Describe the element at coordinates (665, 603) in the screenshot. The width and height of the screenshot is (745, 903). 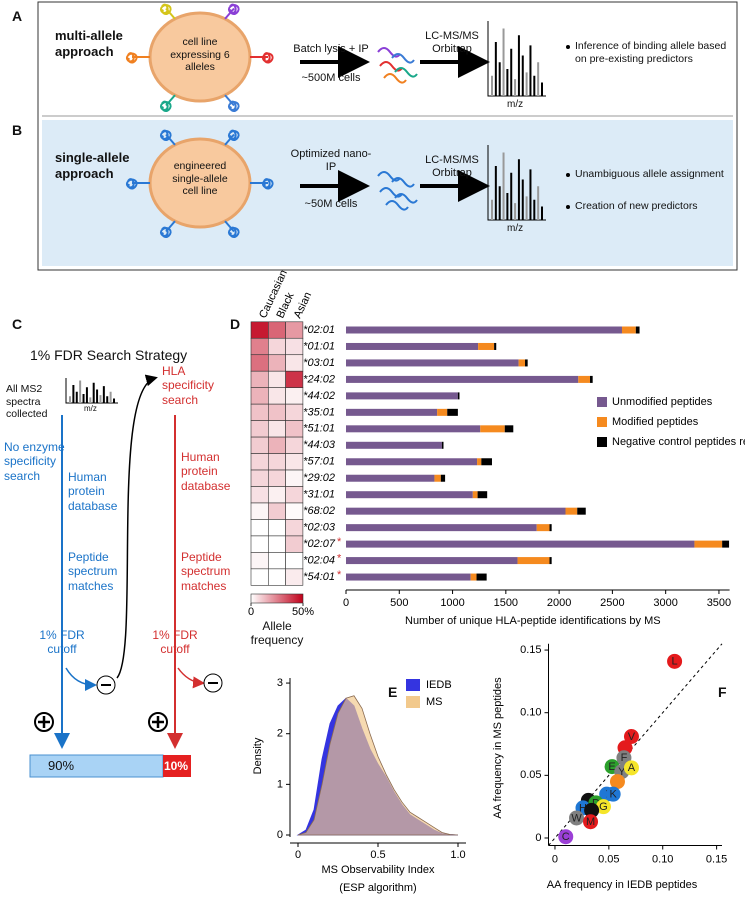
I see `x-tick-label: 3000` at that location.